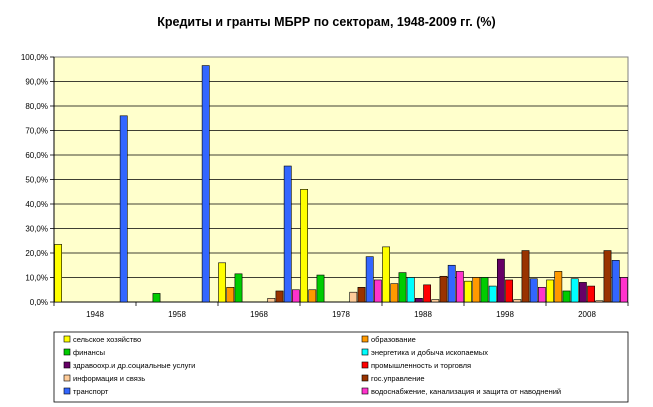 The height and width of the screenshot is (407, 653). What do you see at coordinates (36, 106) in the screenshot?
I see `y-tick-label: 80,0%` at bounding box center [36, 106].